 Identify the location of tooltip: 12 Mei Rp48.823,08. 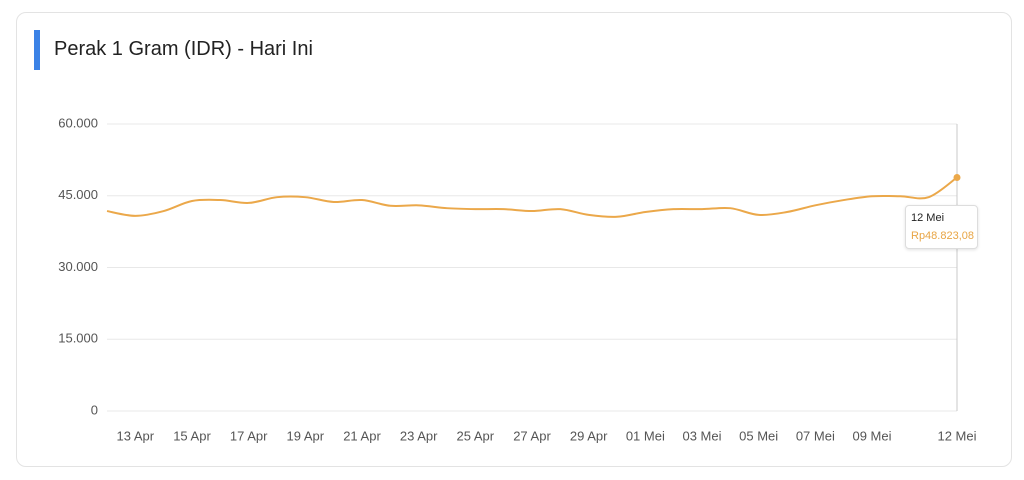
(941, 227).